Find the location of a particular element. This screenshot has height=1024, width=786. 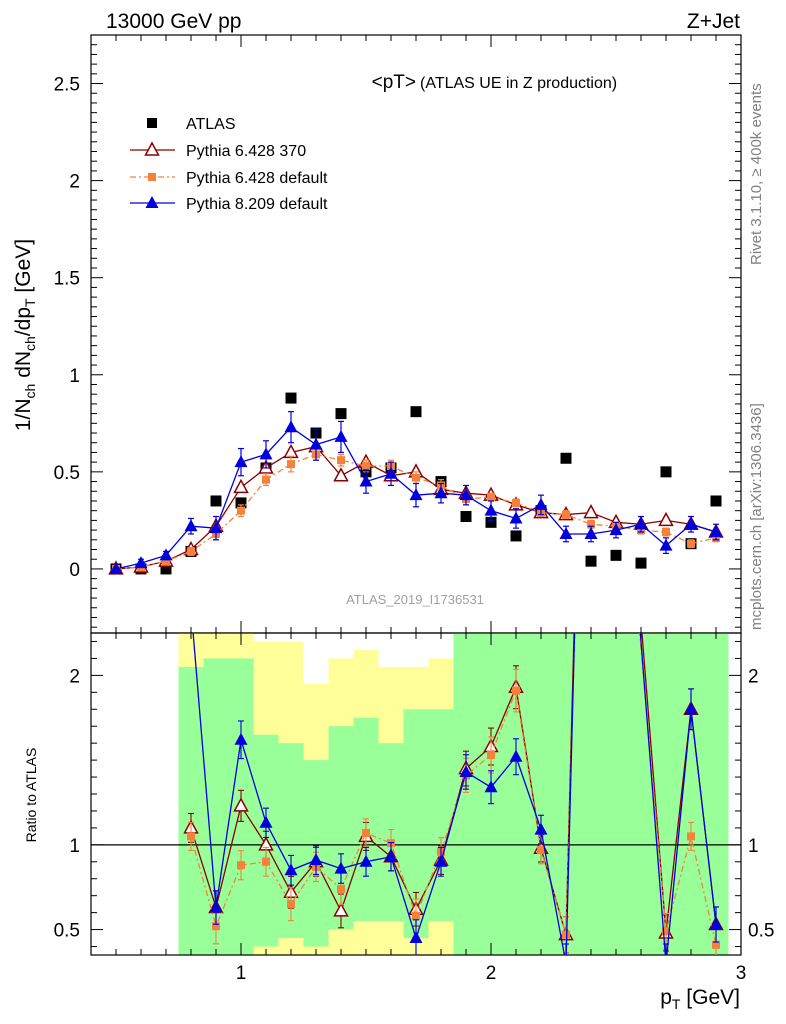

series-pythia-8-209-default is located at coordinates (416, 492).